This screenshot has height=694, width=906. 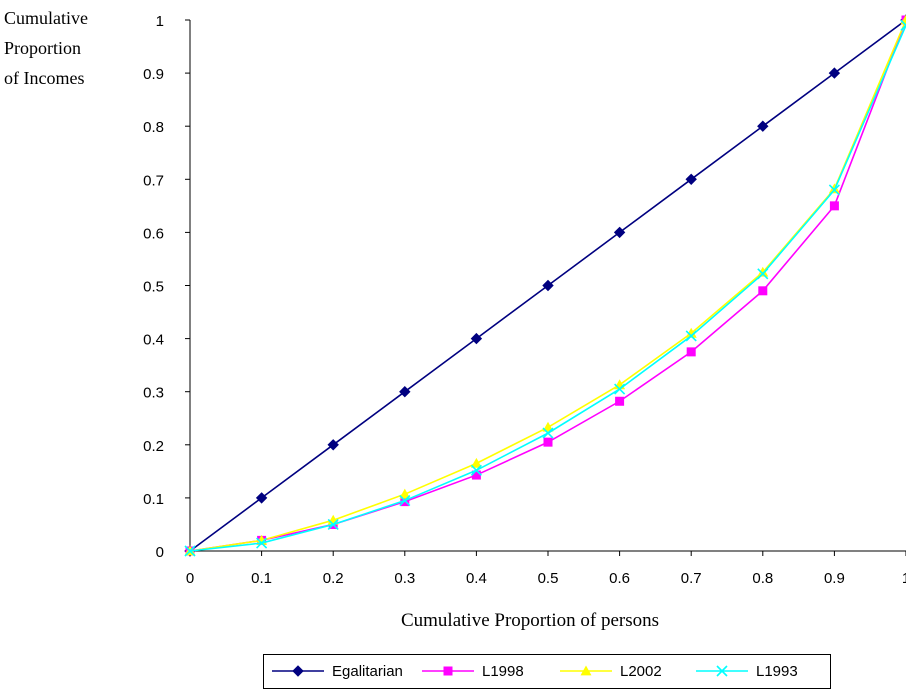 I want to click on x-tick-label: 0.7, so click(x=691, y=578).